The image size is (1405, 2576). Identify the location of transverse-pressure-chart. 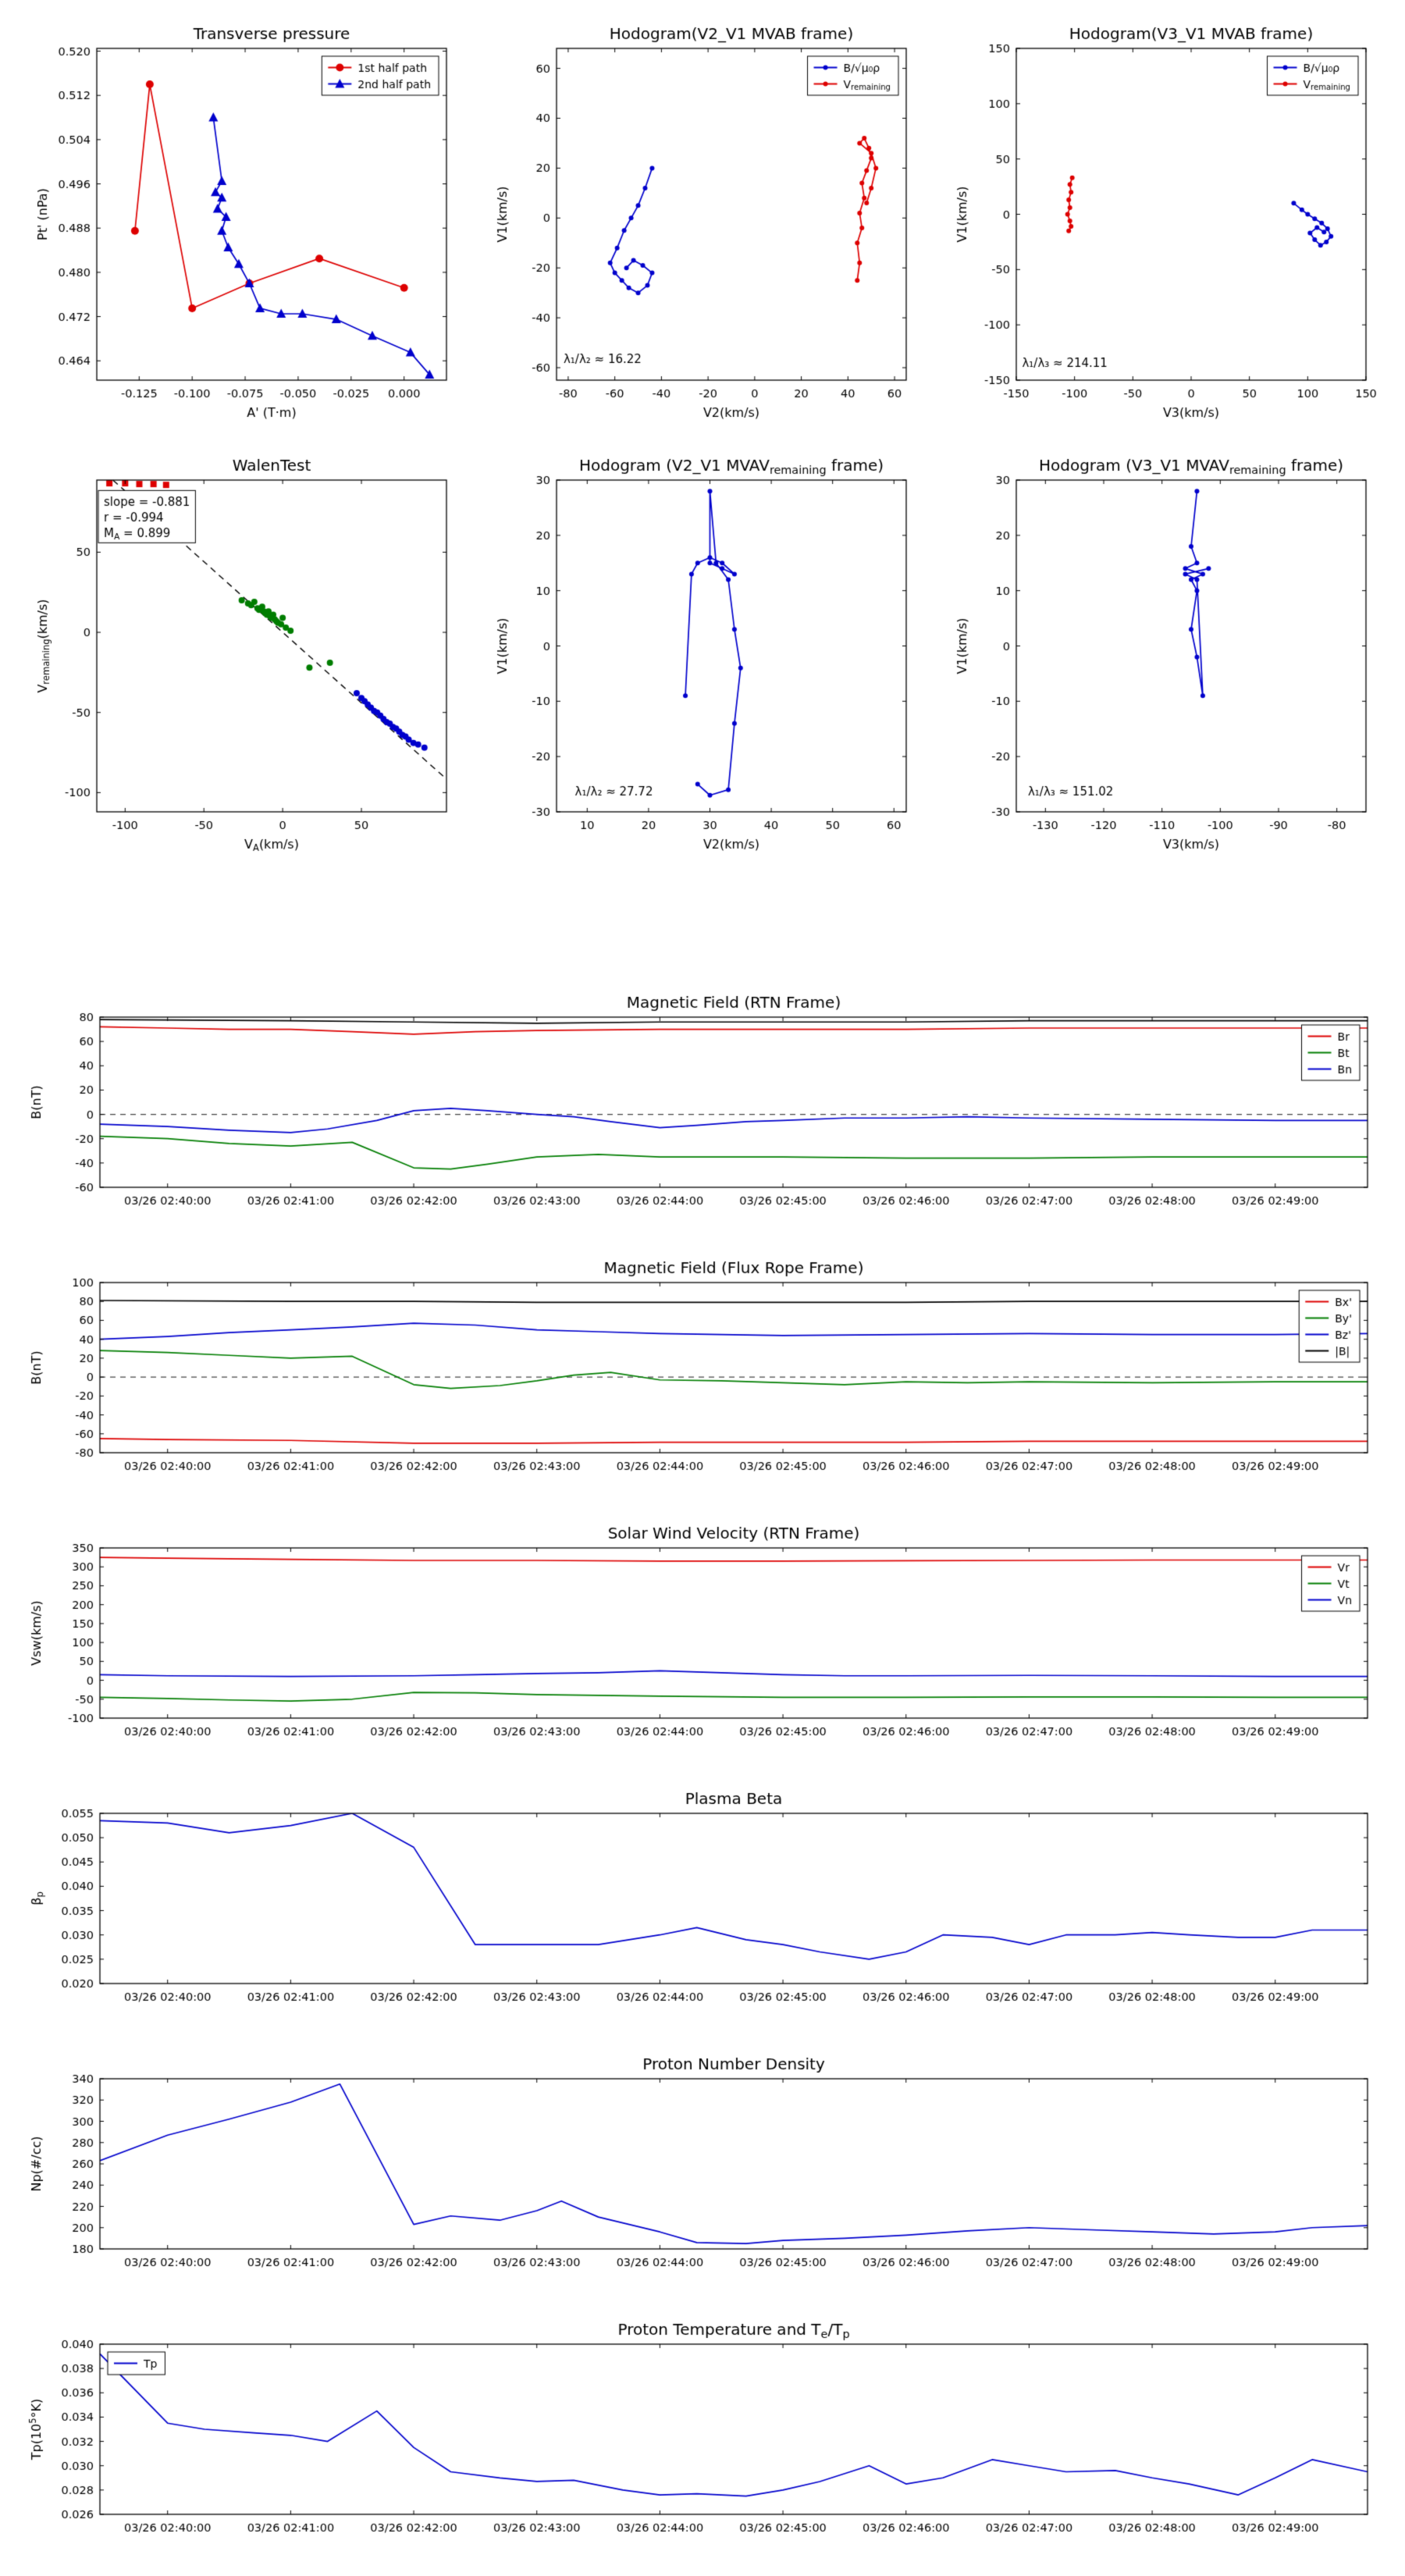
(242, 222).